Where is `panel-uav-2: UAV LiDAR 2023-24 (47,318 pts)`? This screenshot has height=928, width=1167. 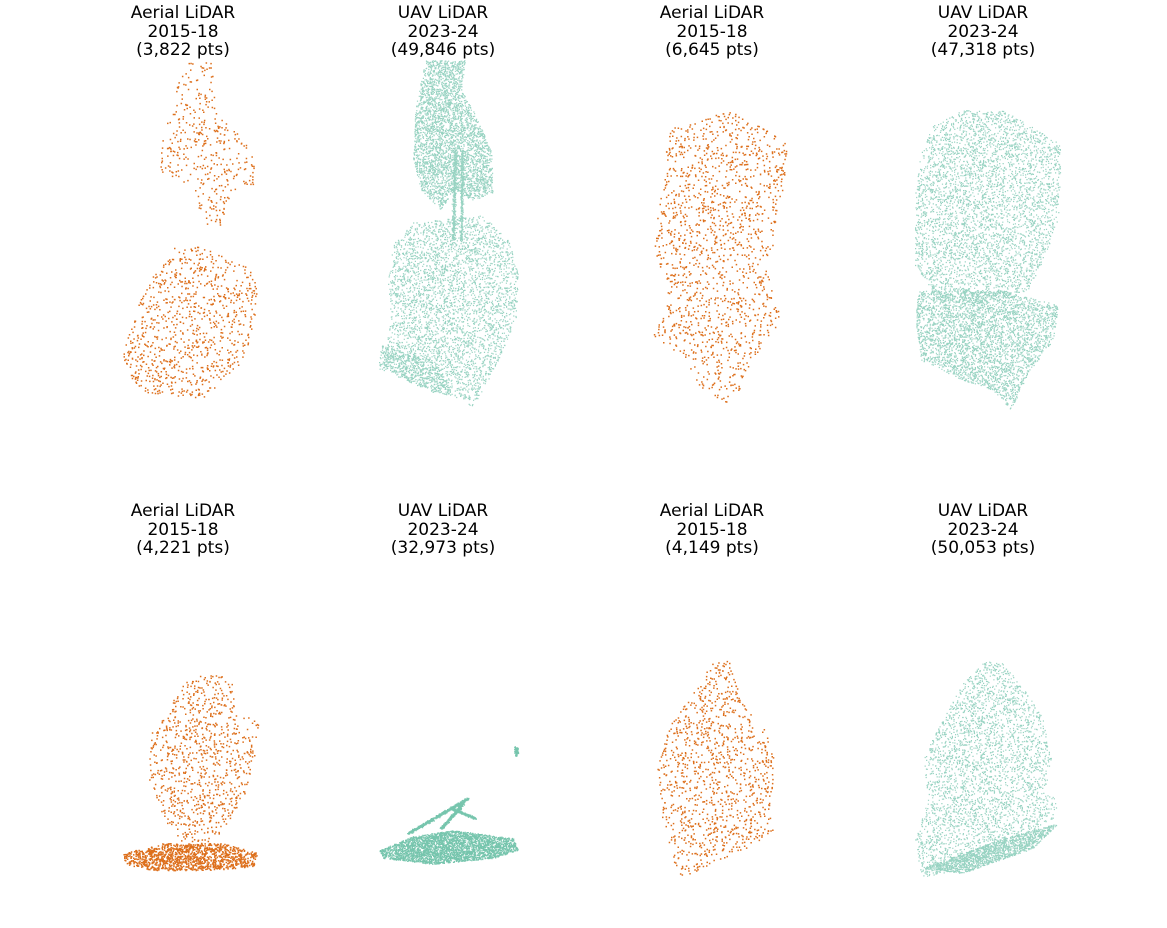
panel-uav-2: UAV LiDAR 2023-24 (47,318 pts) is located at coordinates (983, 215).